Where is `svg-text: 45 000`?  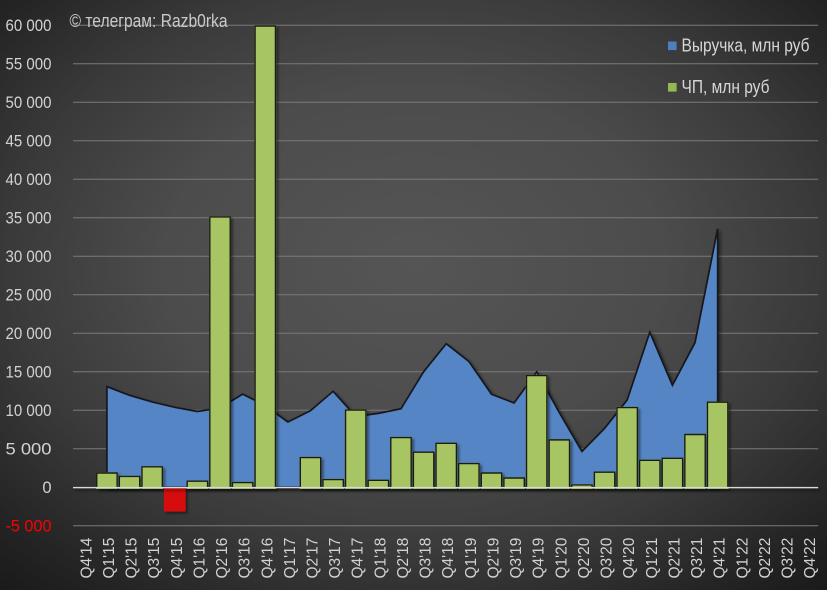
svg-text: 45 000 is located at coordinates (29, 141).